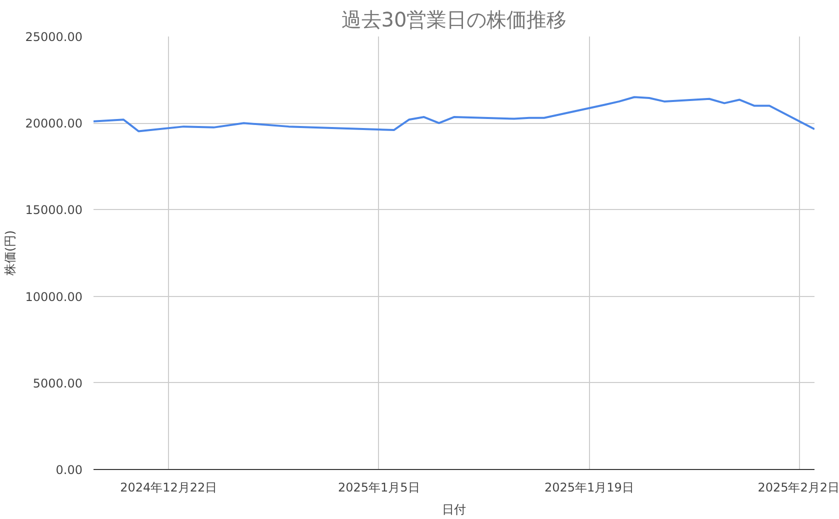 The width and height of the screenshot is (839, 519). I want to click on y-tick-label: 25000.00, so click(54, 37).